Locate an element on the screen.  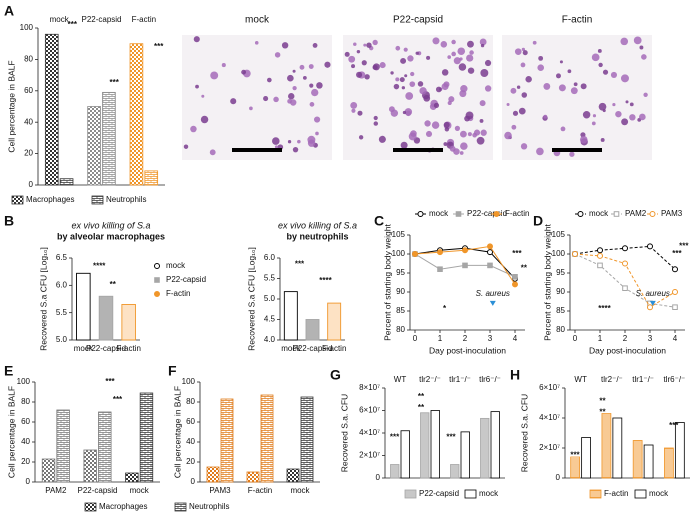
chart-title: ex vivo killing of S.a is located at coordinates (110, 225).